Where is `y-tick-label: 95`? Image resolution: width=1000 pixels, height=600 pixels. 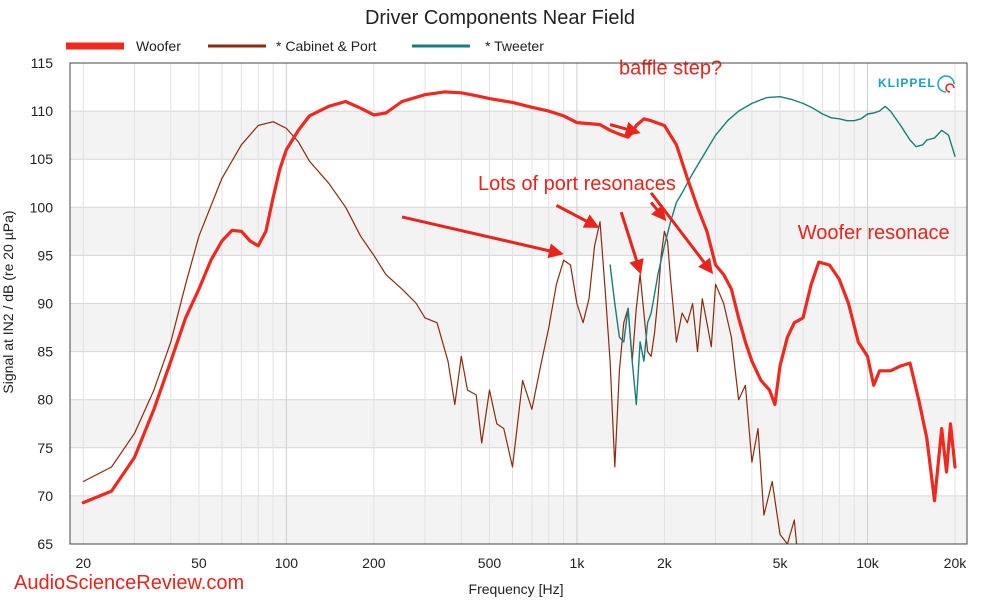 y-tick-label: 95 is located at coordinates (45, 255).